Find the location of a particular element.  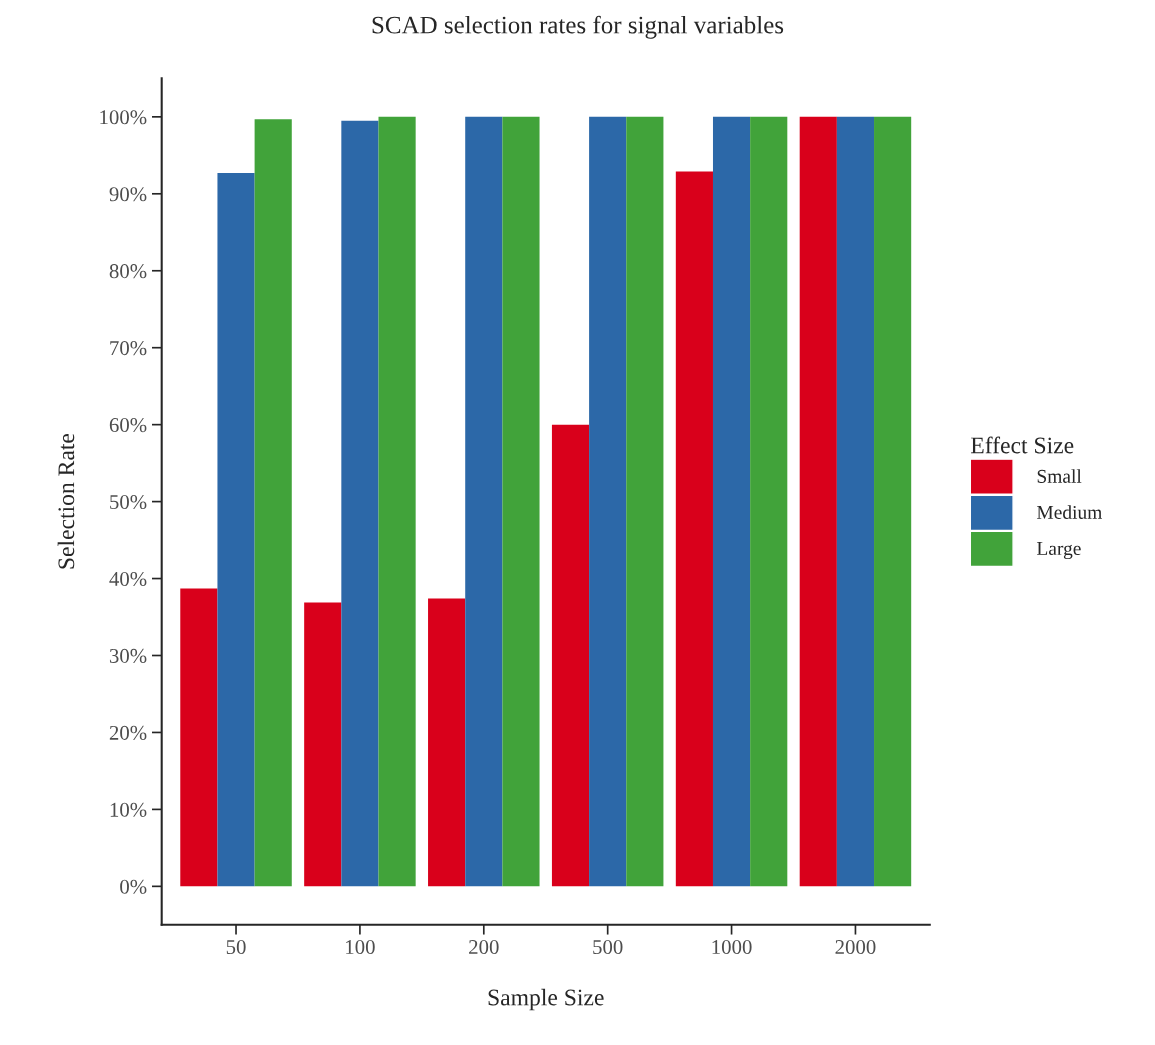

y-tick-label: 0% is located at coordinates (133, 886).